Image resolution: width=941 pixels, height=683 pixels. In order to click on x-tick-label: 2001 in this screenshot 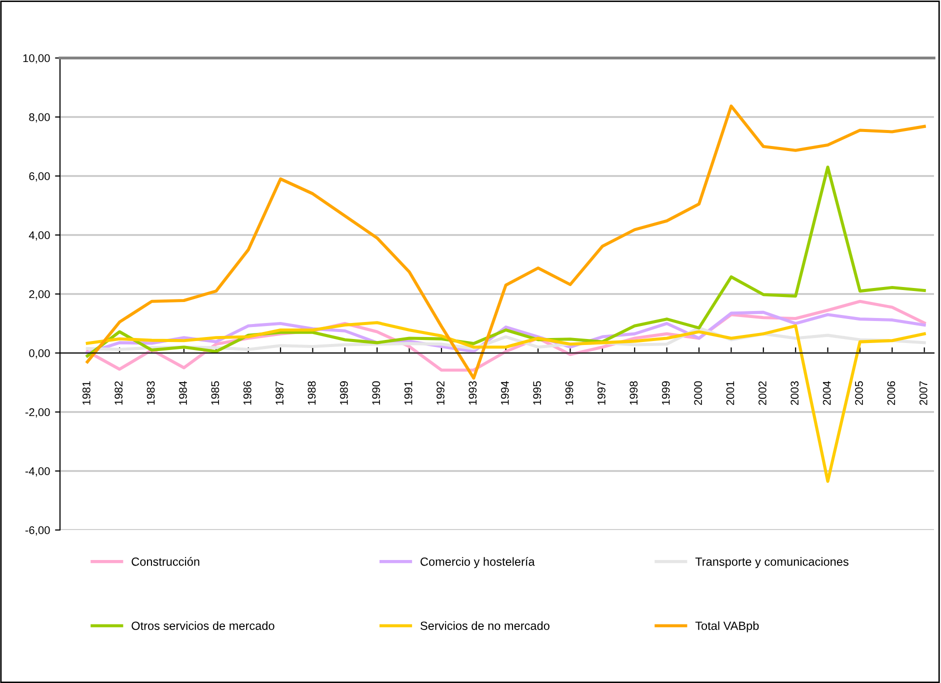, I will do `click(730, 393)`.